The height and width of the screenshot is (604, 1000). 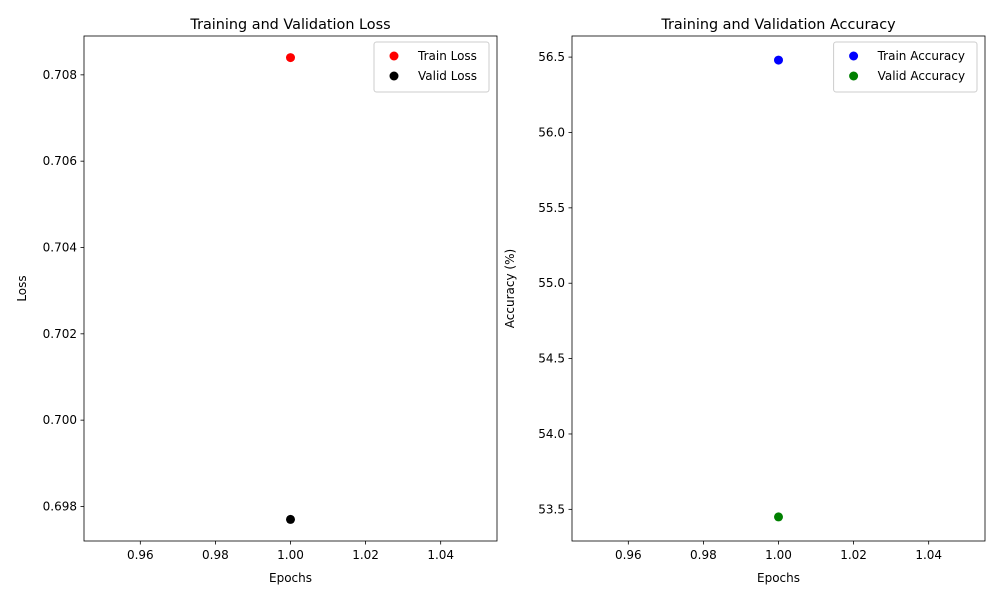 I want to click on y-tick-label: 0.706, so click(x=60, y=161).